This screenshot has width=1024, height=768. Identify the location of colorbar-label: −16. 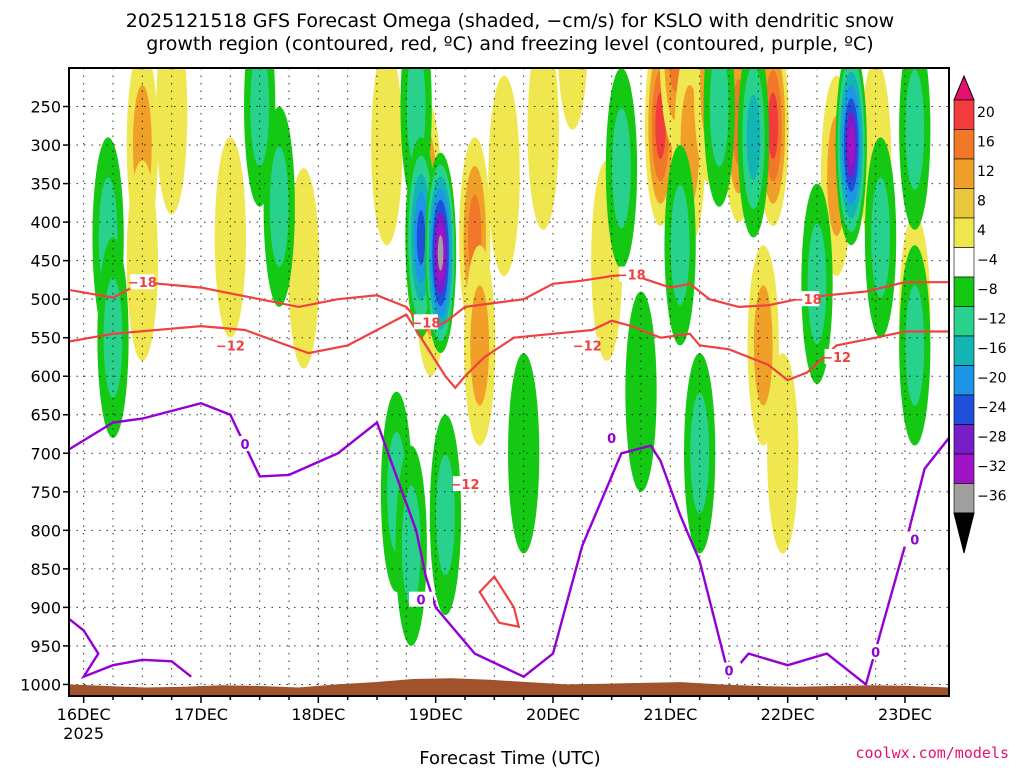
(992, 349).